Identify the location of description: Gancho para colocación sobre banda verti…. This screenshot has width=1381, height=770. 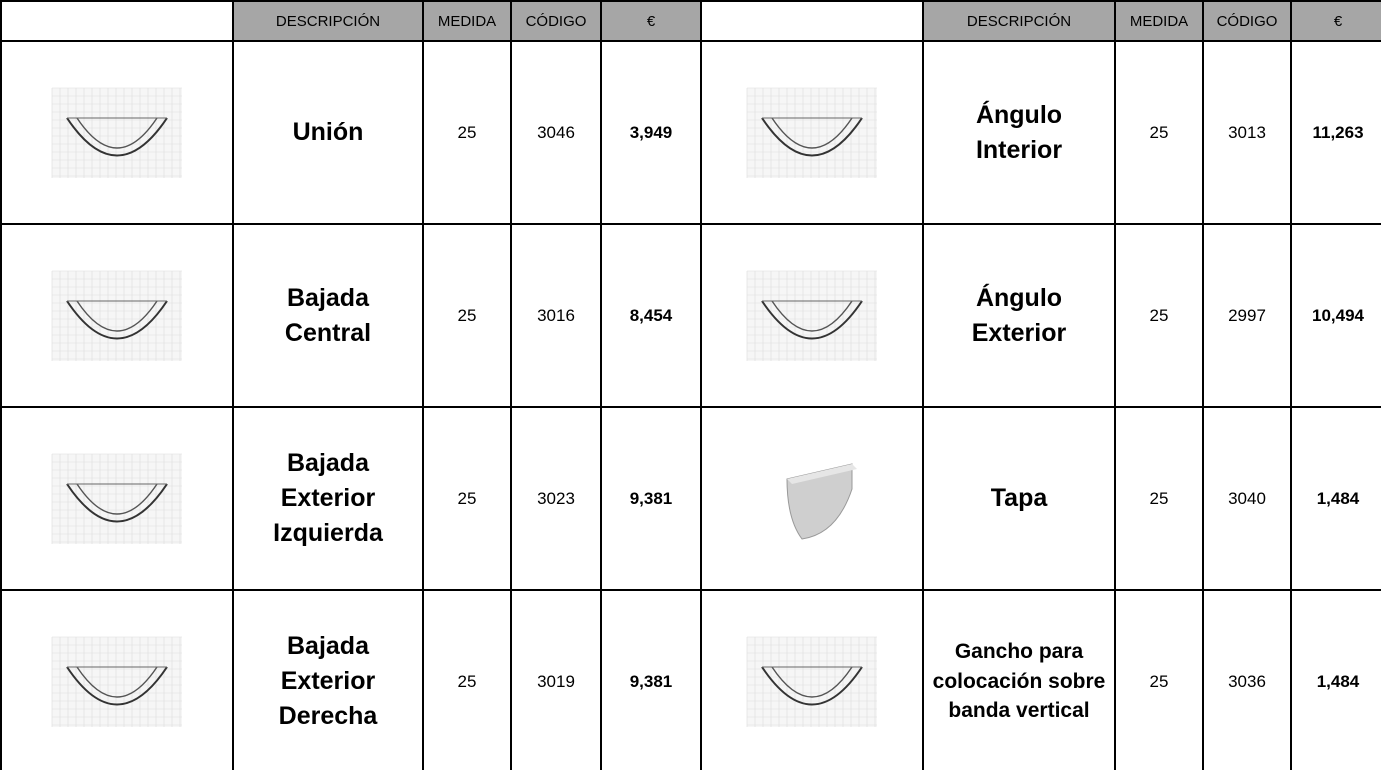
(1019, 679).